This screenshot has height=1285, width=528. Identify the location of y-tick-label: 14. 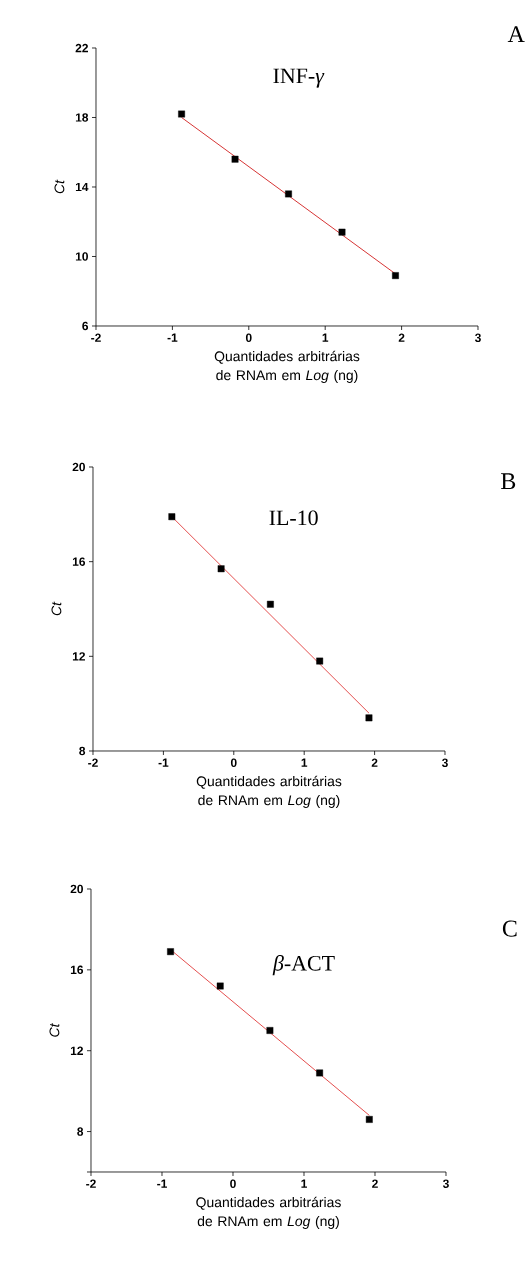
(82, 187).